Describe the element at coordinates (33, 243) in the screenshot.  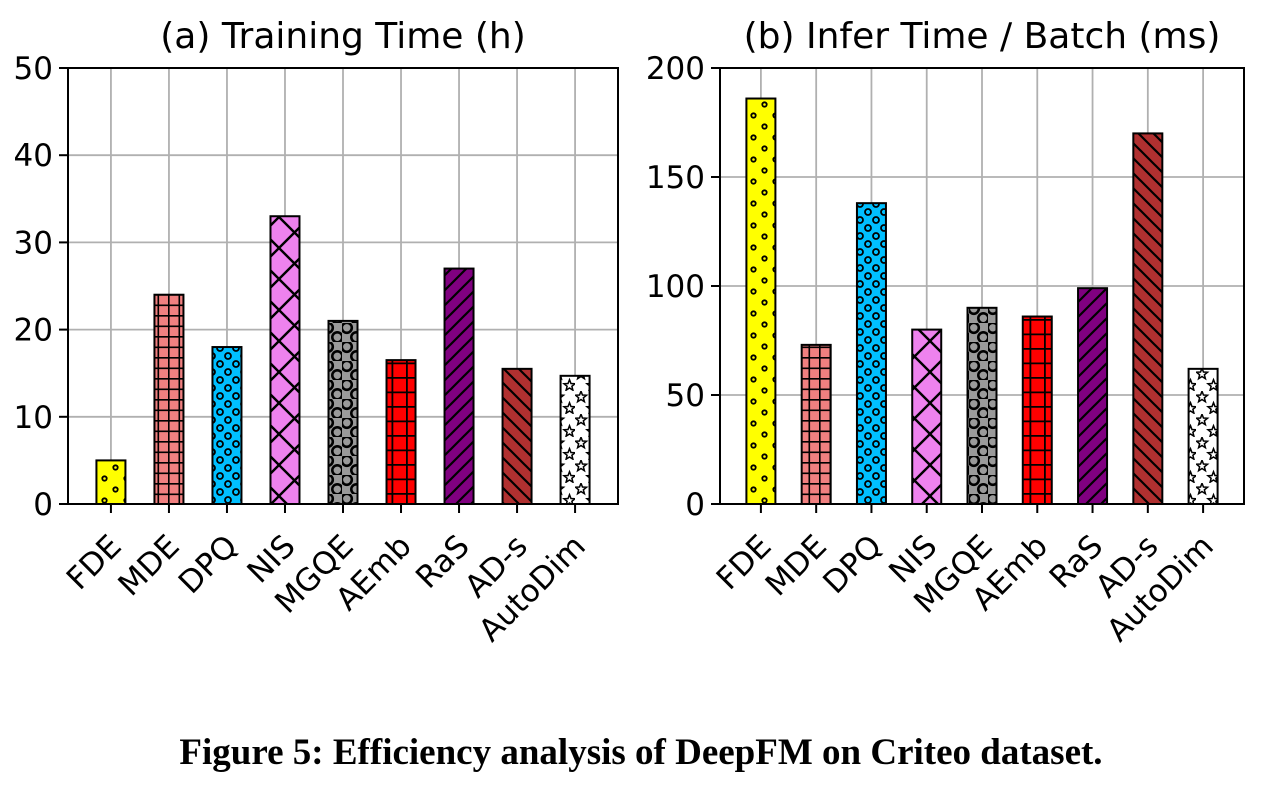
I see `y-tick-label: 30` at that location.